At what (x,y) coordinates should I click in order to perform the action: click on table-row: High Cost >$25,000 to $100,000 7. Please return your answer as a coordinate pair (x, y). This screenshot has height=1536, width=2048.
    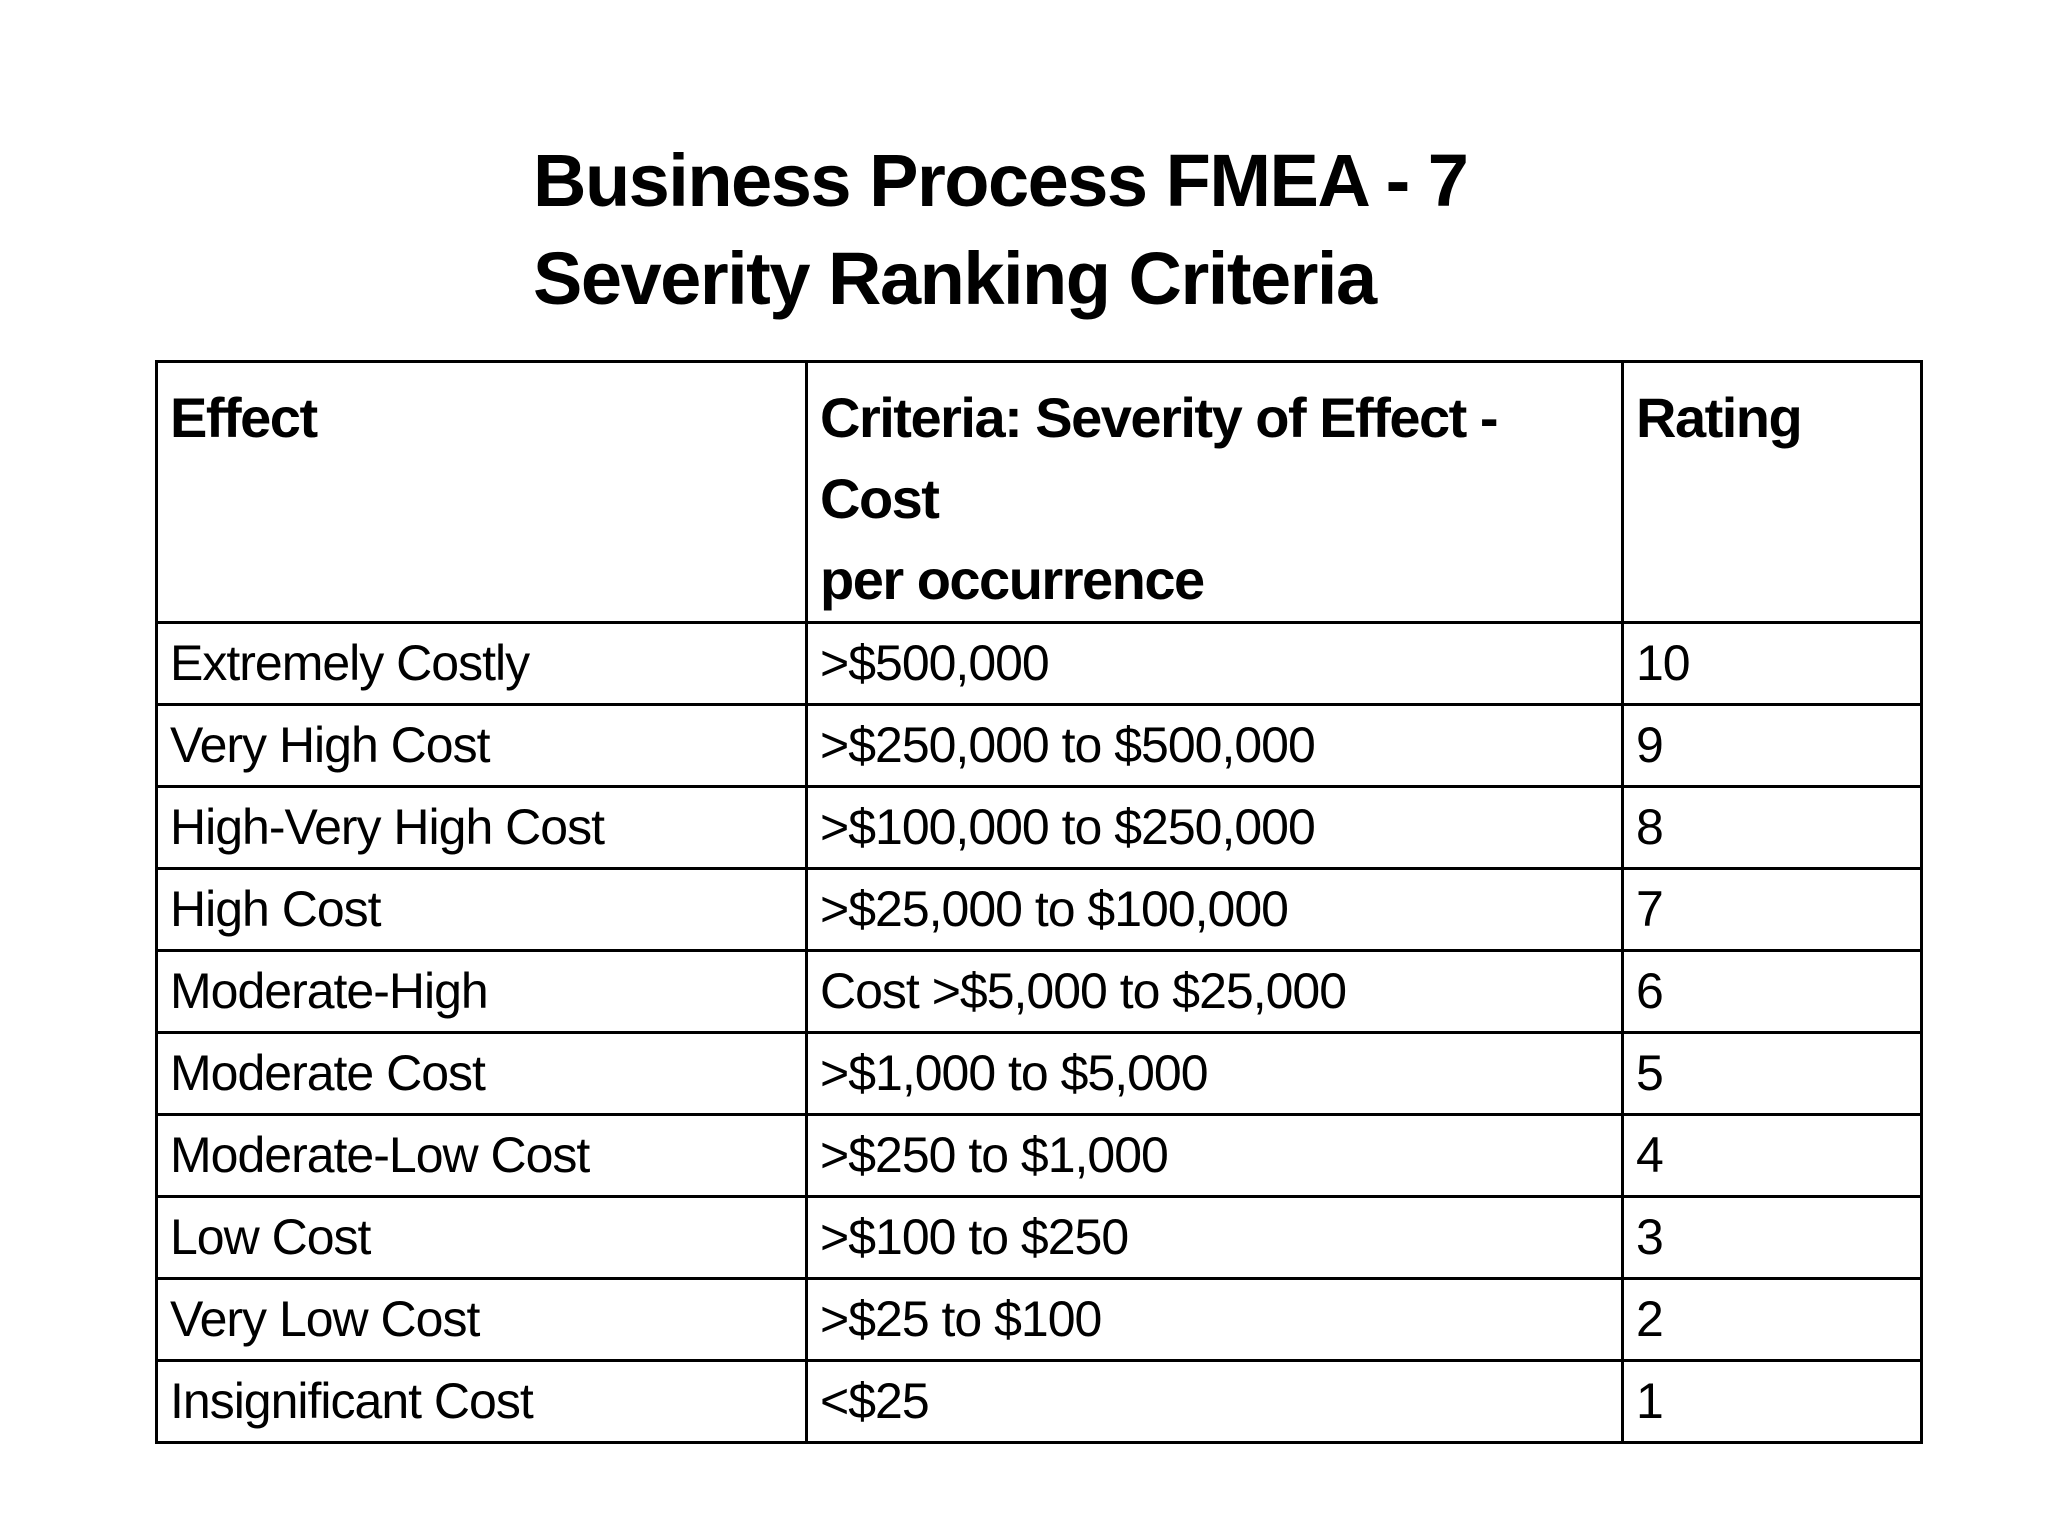
    Looking at the image, I should click on (1039, 909).